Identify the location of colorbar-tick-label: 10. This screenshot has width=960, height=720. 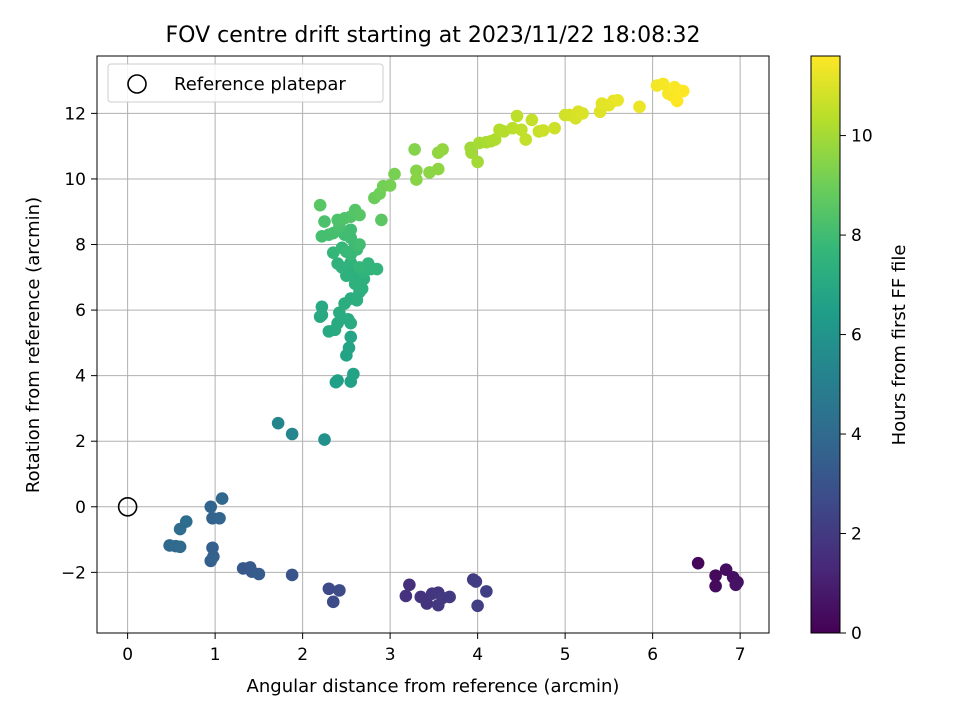
(862, 137).